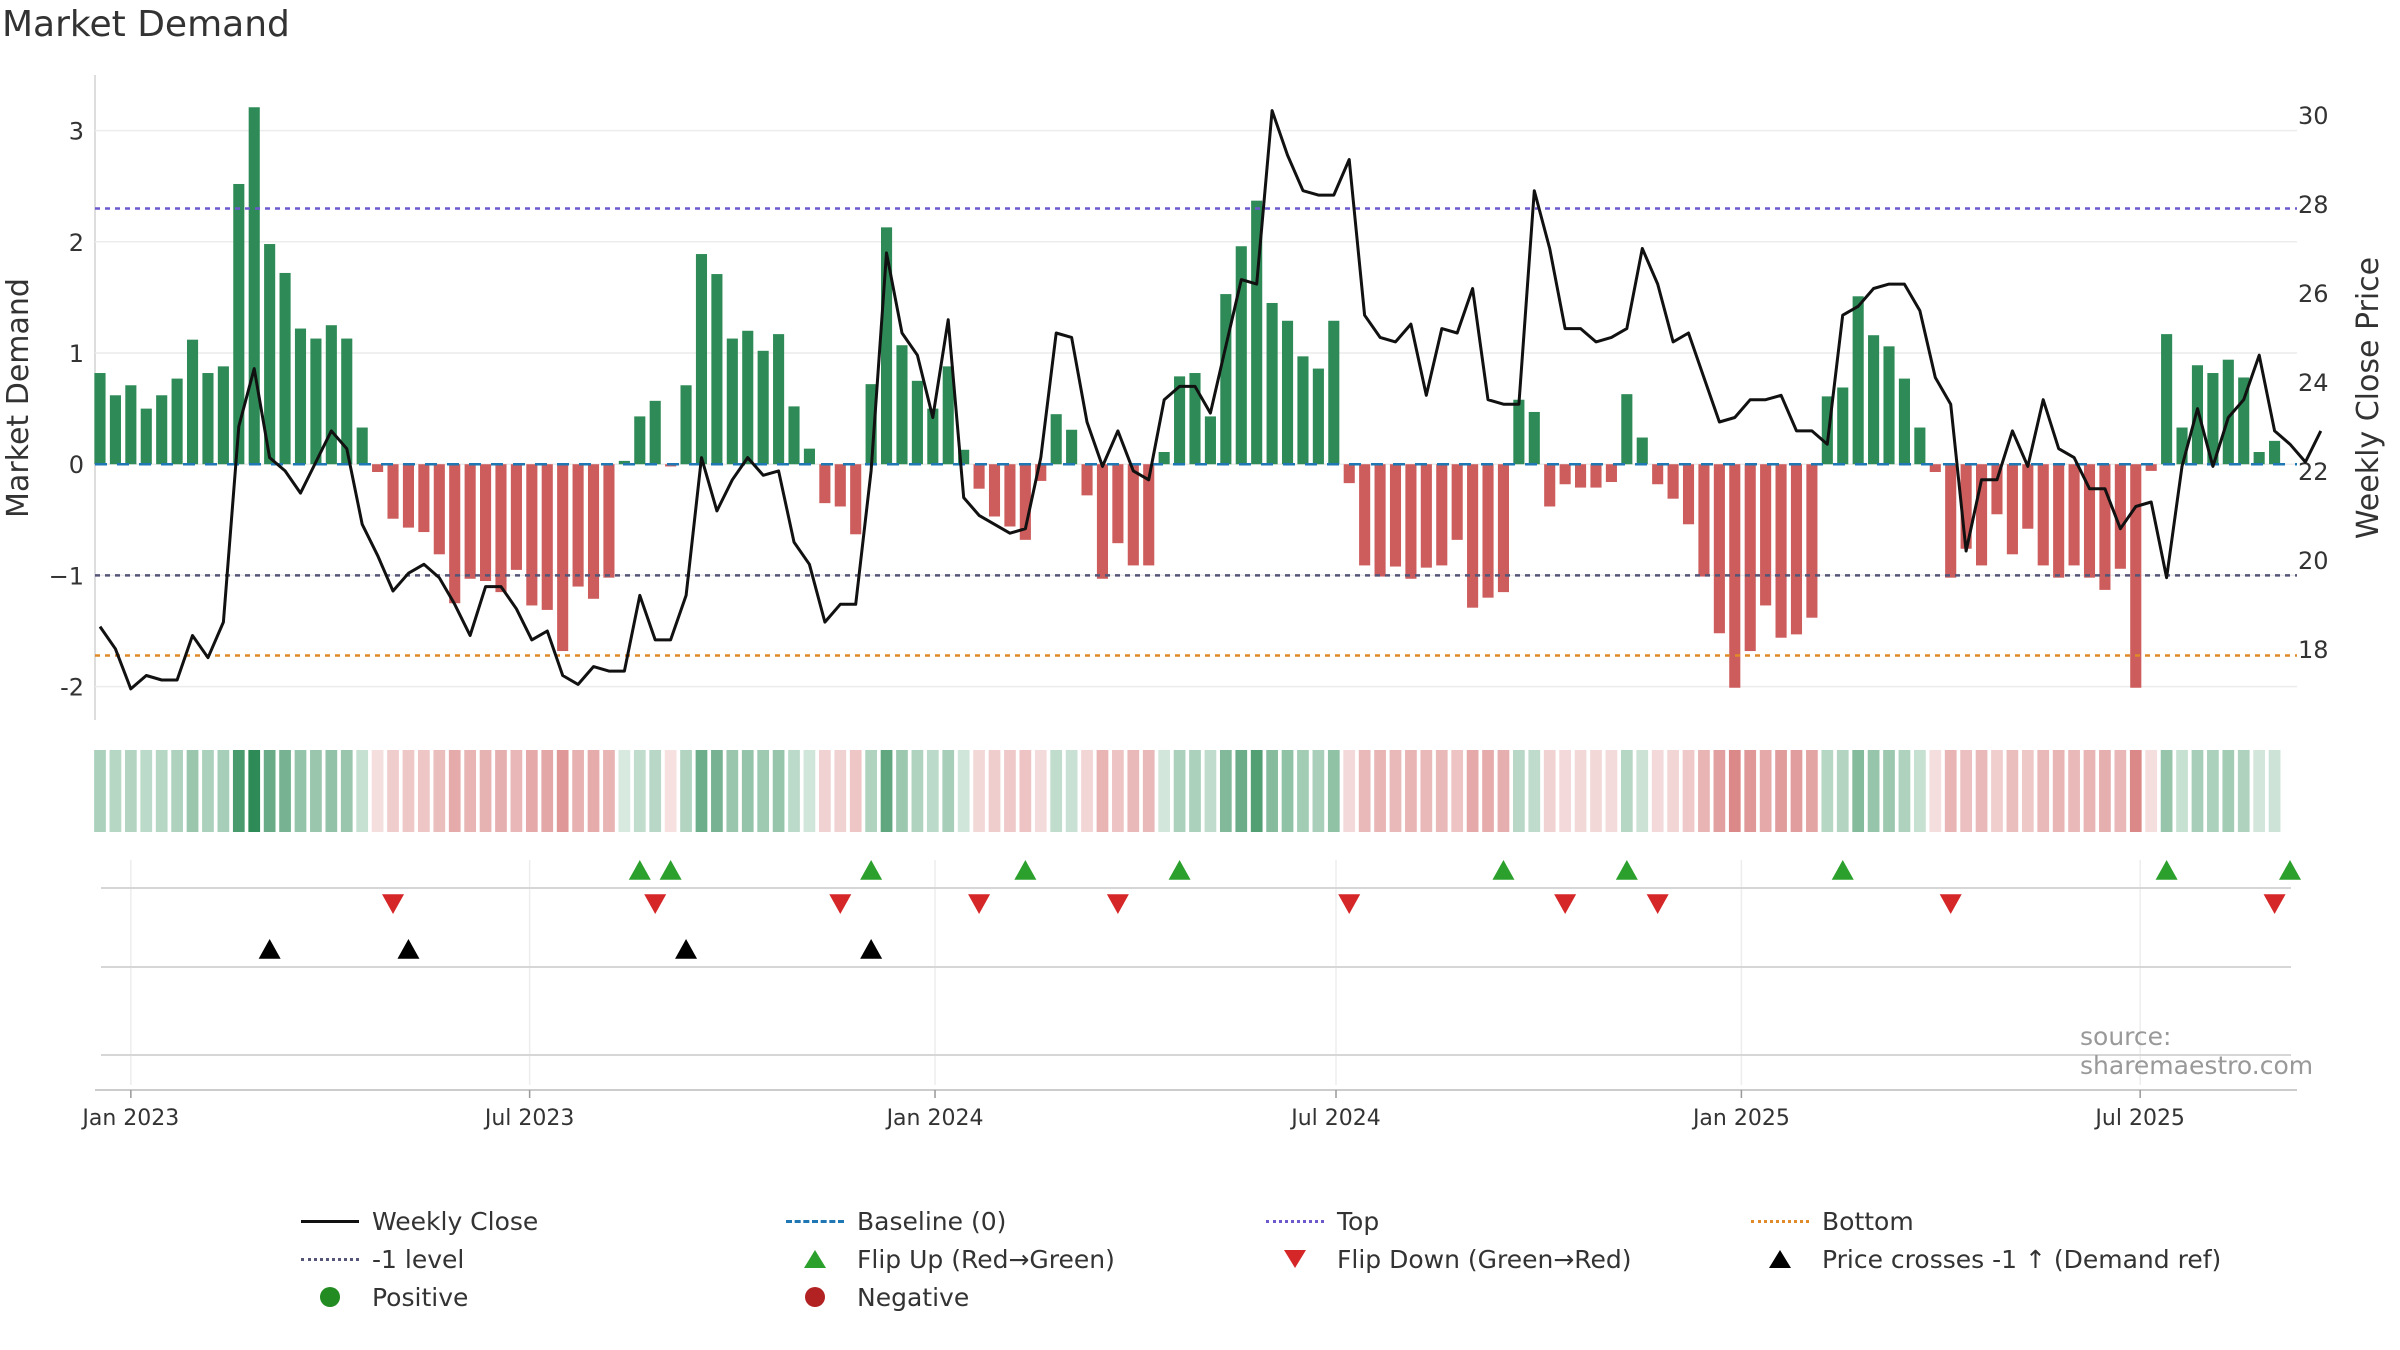 The width and height of the screenshot is (2400, 1350). I want to click on x-tick-label: Jul 2024, so click(1335, 1118).